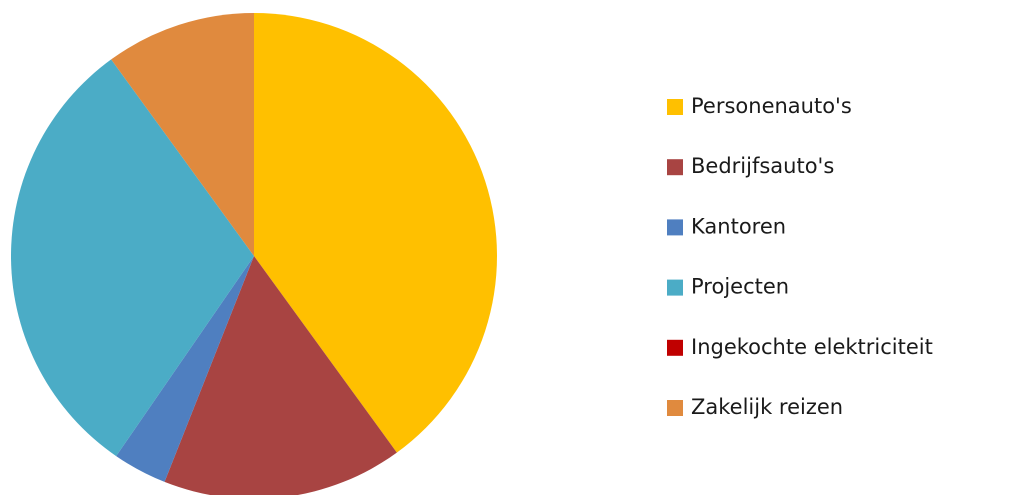 Image resolution: width=1024 pixels, height=495 pixels. Describe the element at coordinates (767, 407) in the screenshot. I see `legend-label: Zakelijk reizen` at that location.